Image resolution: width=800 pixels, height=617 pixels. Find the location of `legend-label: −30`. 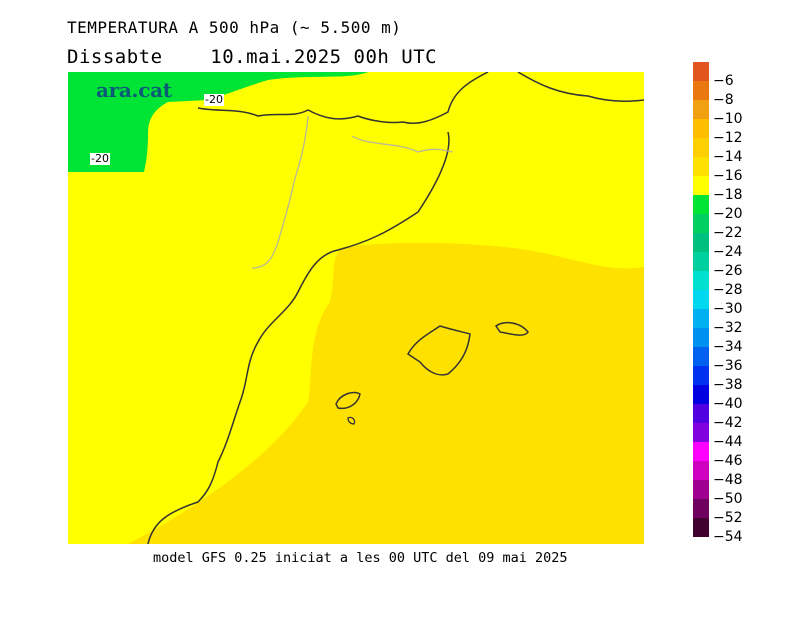

legend-label: −30 is located at coordinates (728, 309).